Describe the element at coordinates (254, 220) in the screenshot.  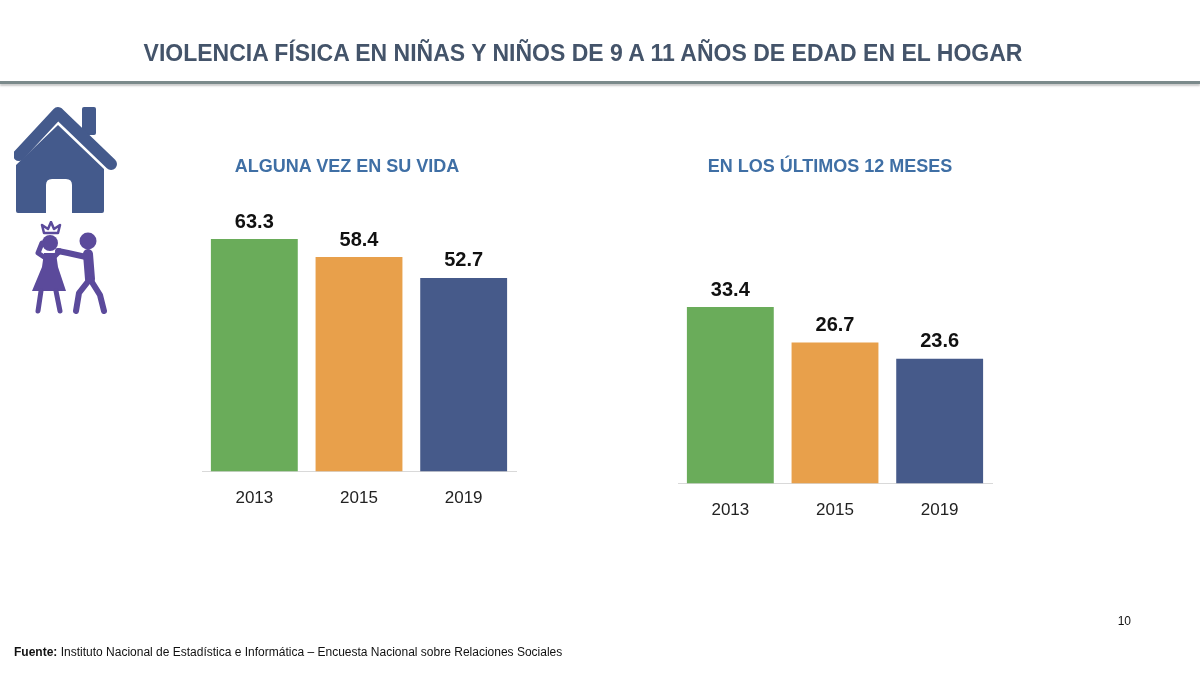
I see `data-label: 63.3` at that location.